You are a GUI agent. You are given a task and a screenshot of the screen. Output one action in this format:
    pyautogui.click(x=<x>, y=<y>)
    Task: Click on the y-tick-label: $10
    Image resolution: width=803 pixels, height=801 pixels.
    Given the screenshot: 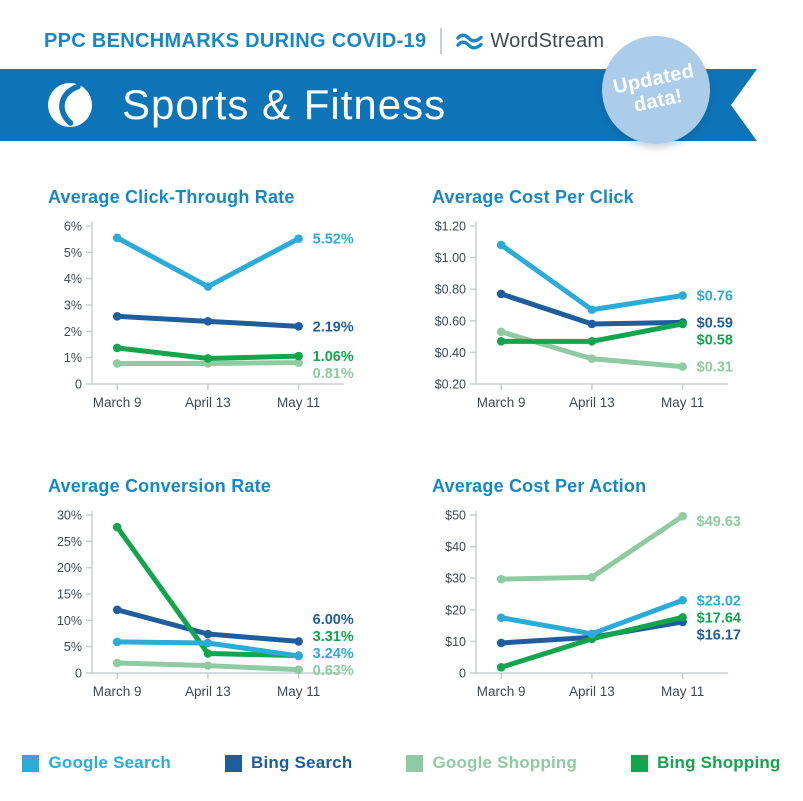 What is the action you would take?
    pyautogui.click(x=455, y=642)
    